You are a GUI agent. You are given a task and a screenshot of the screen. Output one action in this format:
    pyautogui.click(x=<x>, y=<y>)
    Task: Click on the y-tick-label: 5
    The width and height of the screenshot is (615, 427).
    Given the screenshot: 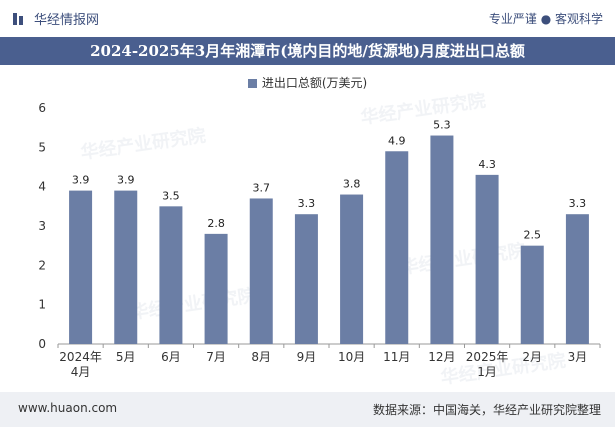 What is the action you would take?
    pyautogui.click(x=42, y=147)
    